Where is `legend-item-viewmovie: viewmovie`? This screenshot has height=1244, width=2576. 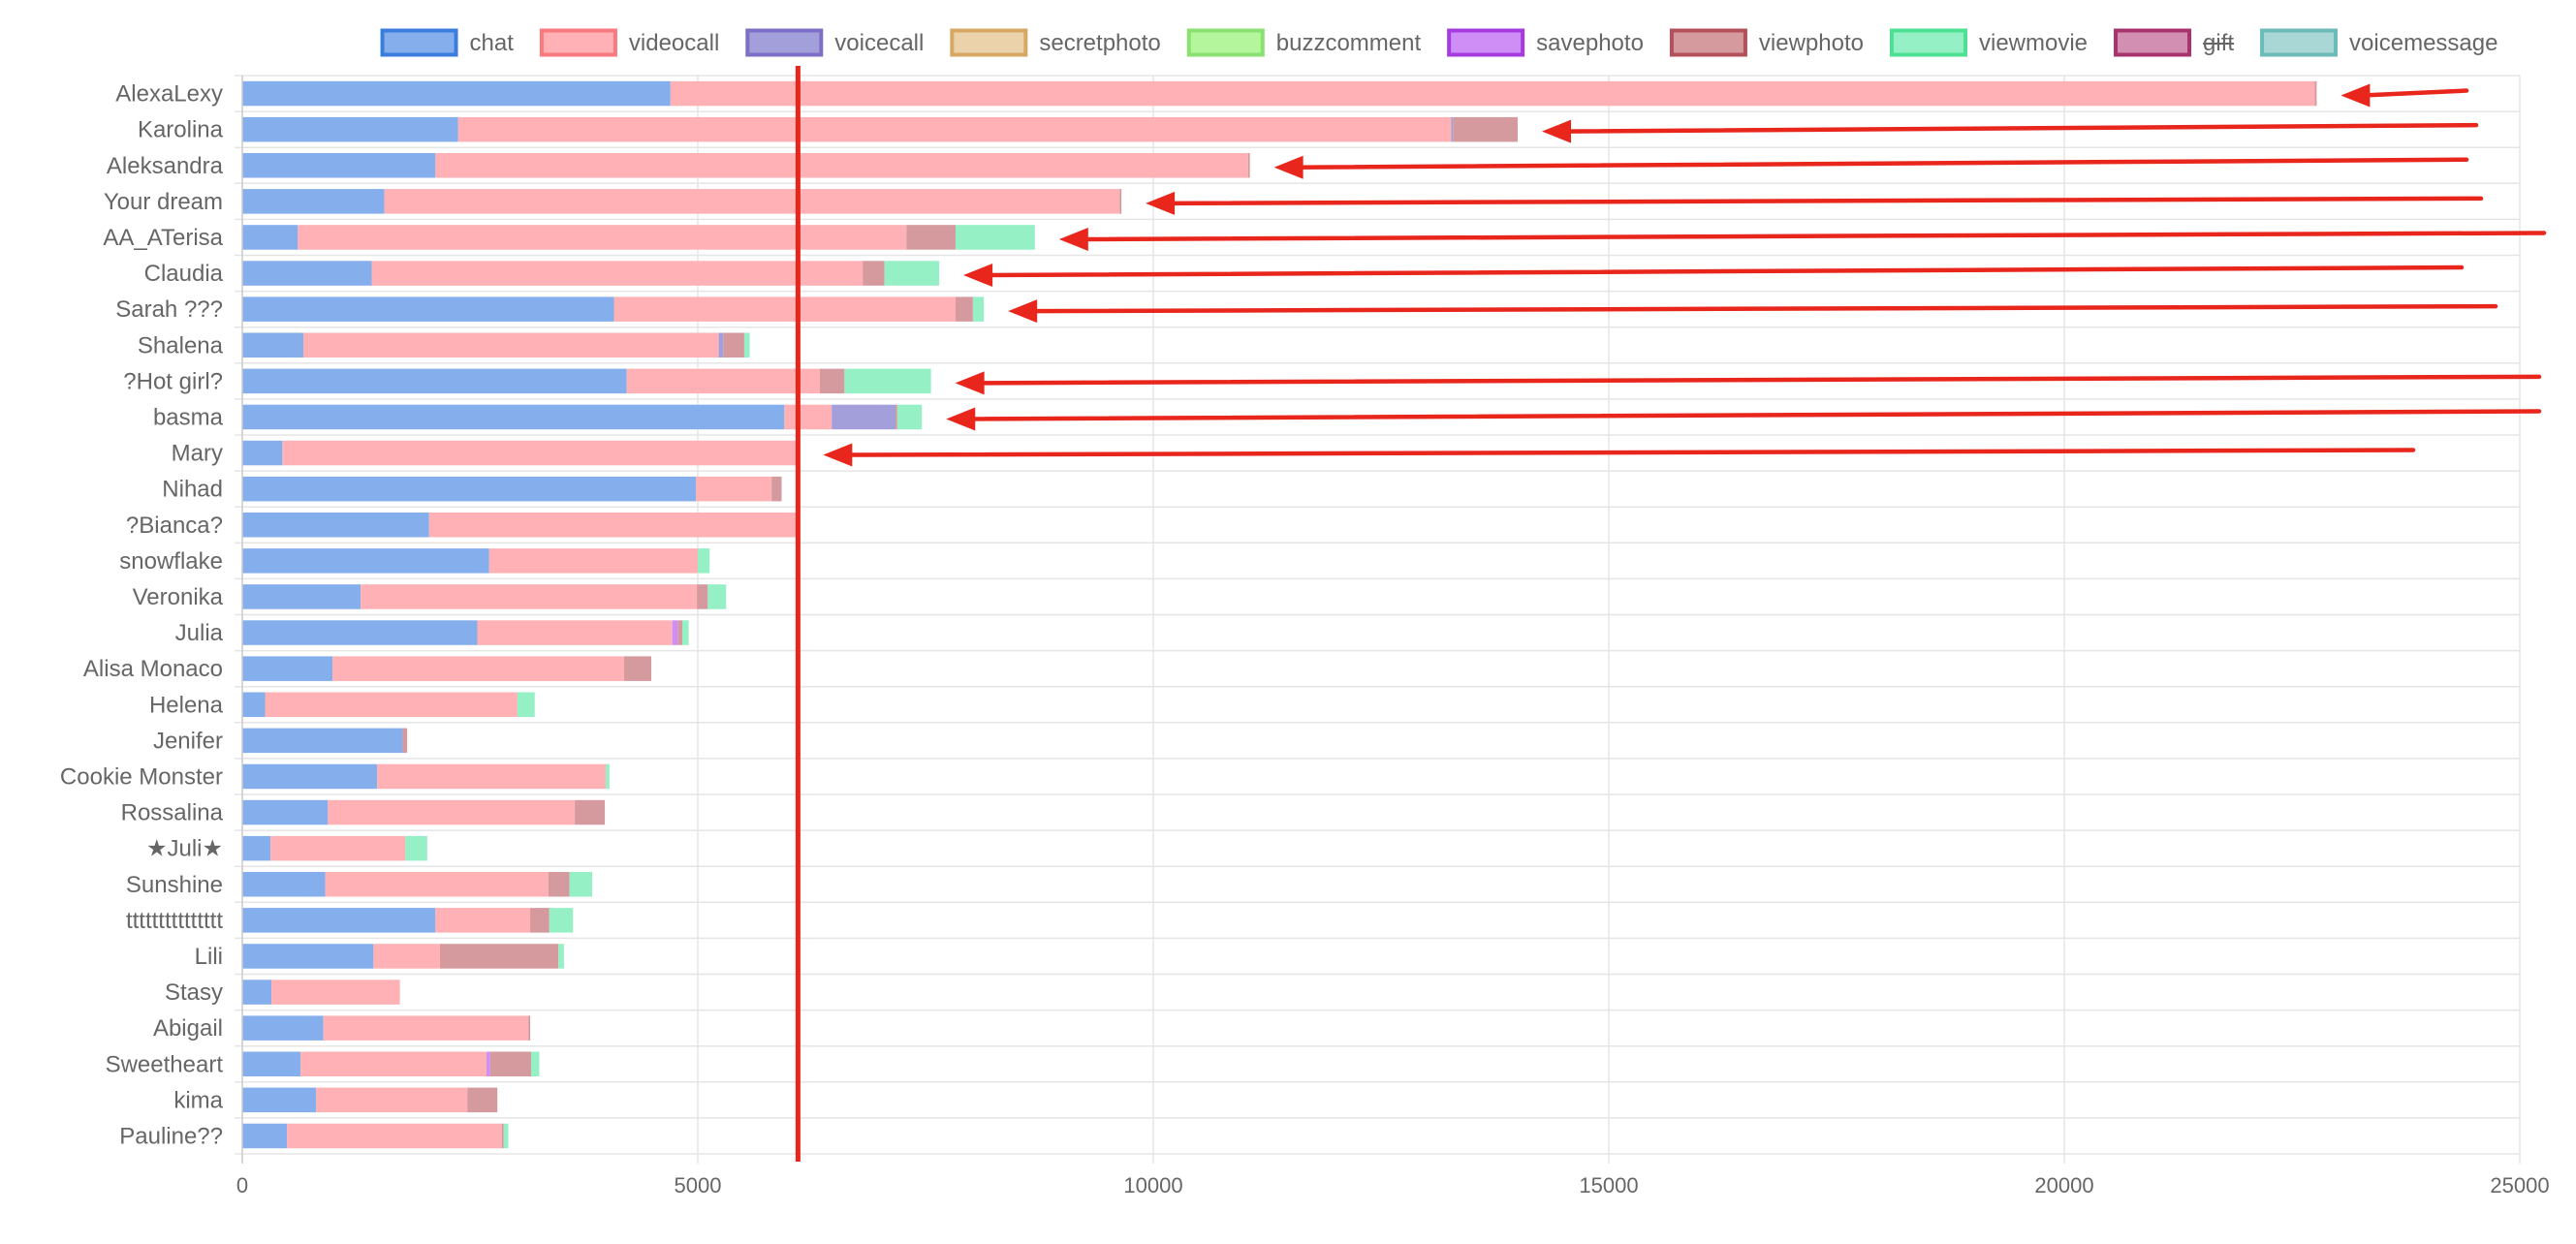 legend-item-viewmovie: viewmovie is located at coordinates (1989, 42).